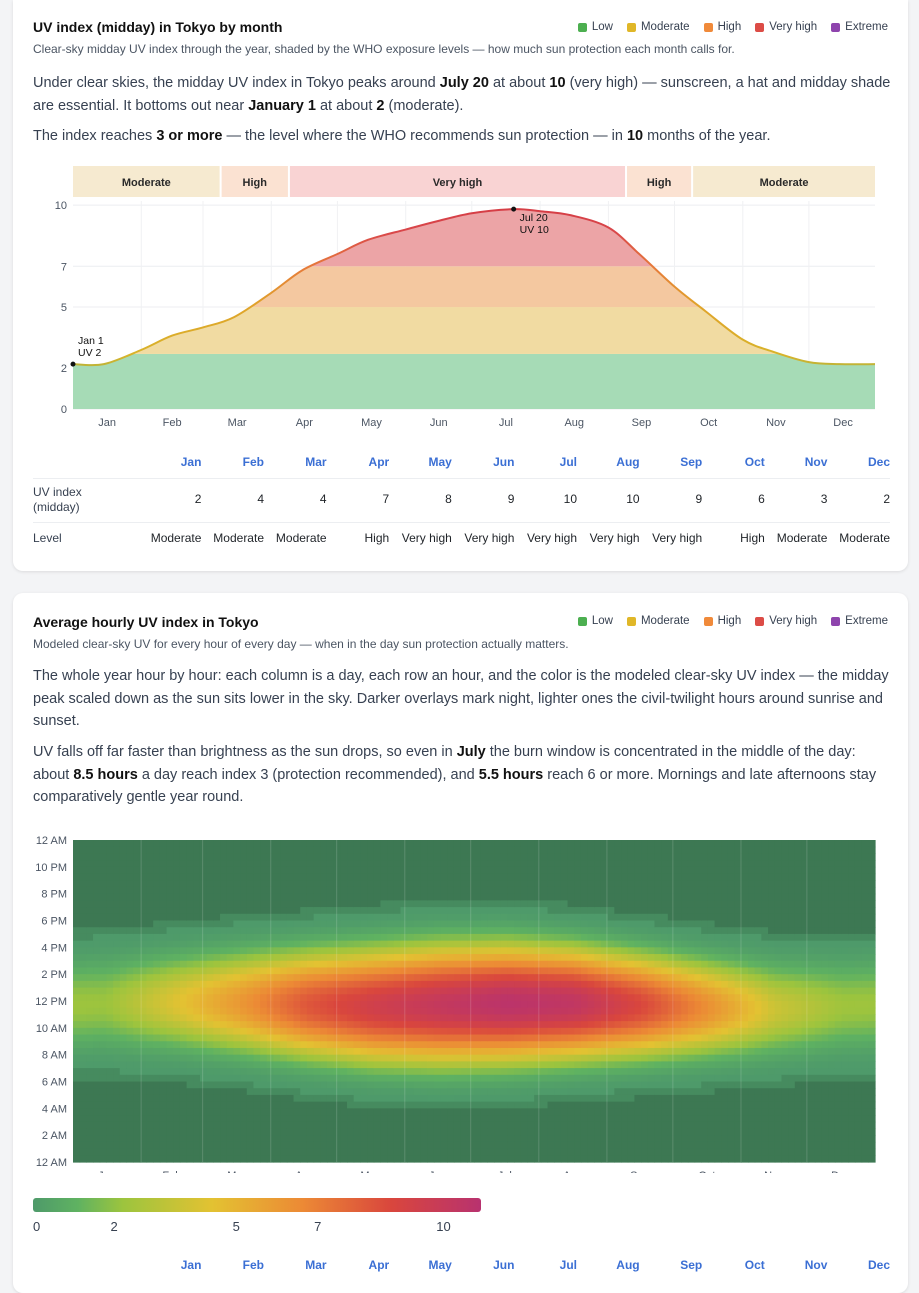 The image size is (919, 1293). I want to click on table-month-header: Nov, so click(816, 462).